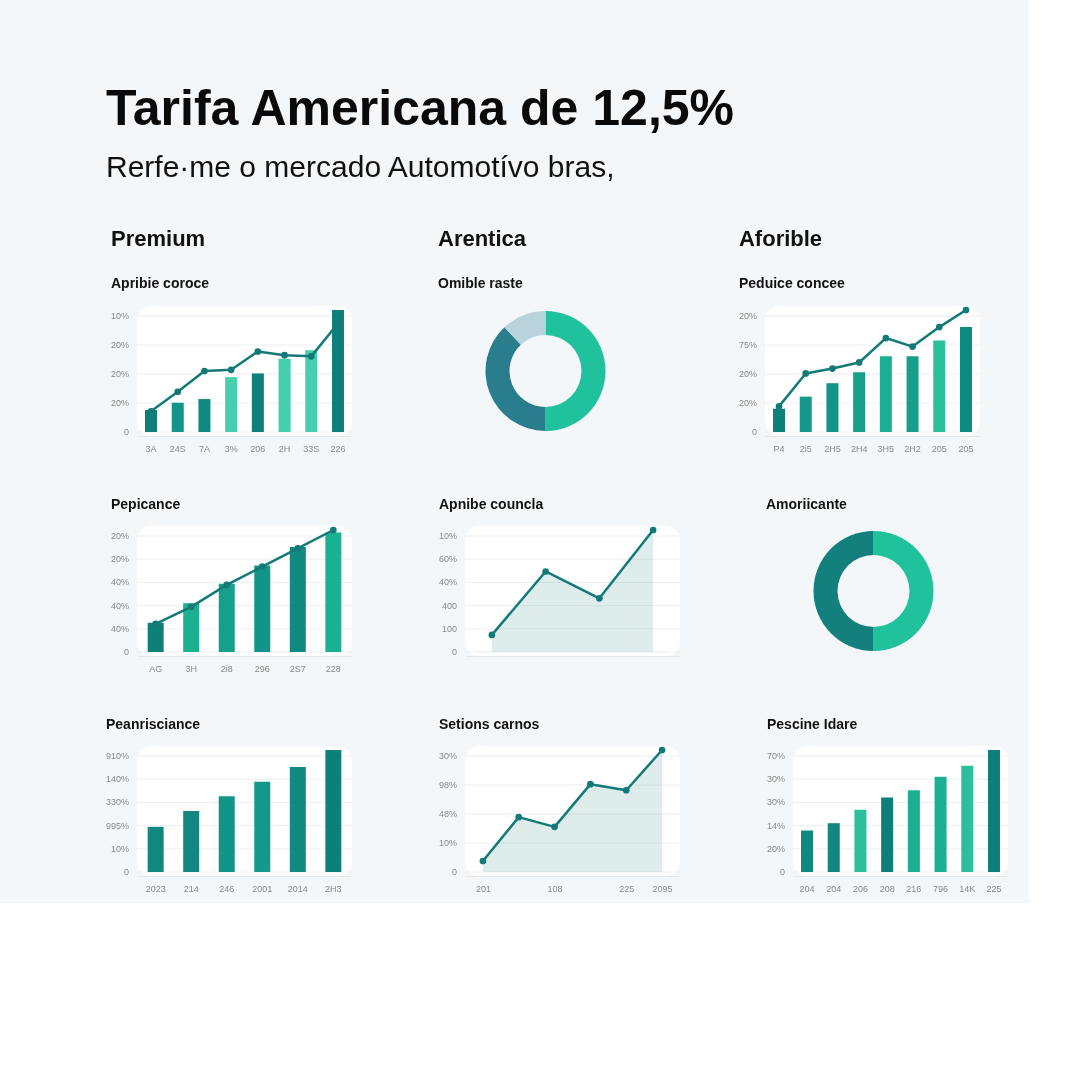 This screenshot has height=1080, width=1080. Describe the element at coordinates (145, 504) in the screenshot. I see `chart-title: Pepicance` at that location.